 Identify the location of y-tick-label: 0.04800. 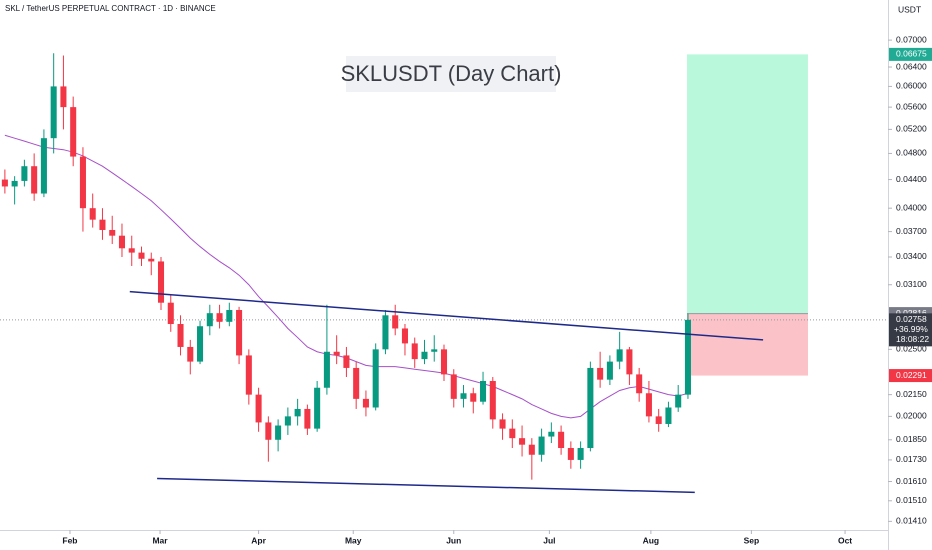
(911, 153).